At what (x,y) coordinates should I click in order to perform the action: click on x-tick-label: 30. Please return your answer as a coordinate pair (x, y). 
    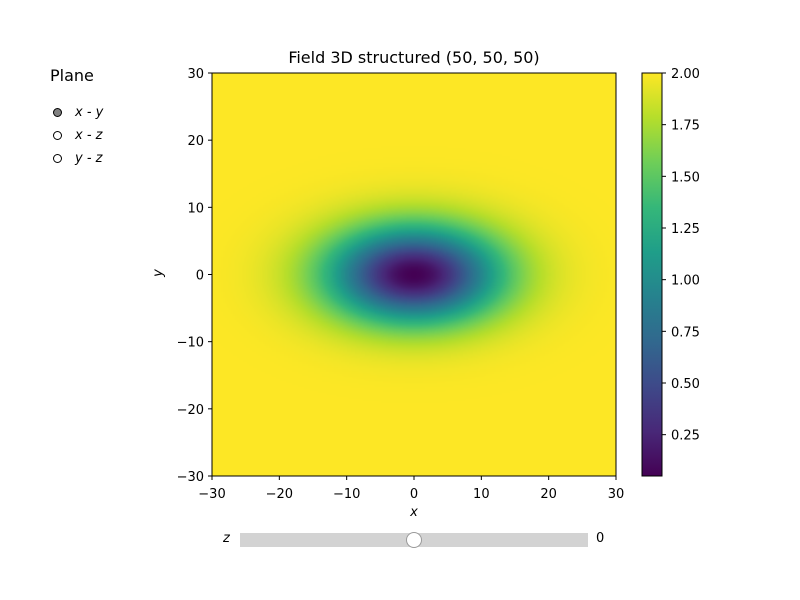
    Looking at the image, I should click on (616, 494).